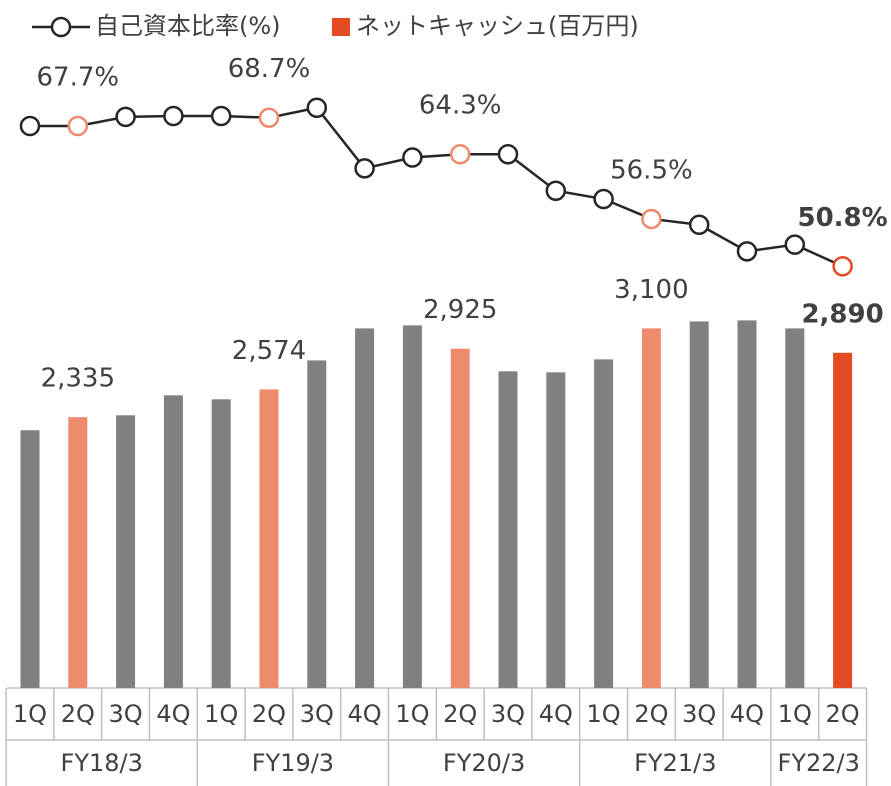  What do you see at coordinates (78, 379) in the screenshot?
I see `data-label: 2,335` at bounding box center [78, 379].